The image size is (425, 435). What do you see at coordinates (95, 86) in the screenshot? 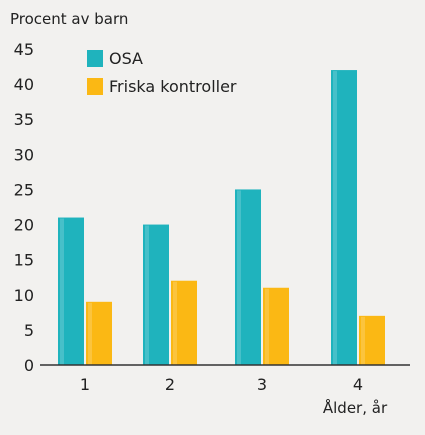
I see `legend-swatch-friska-kontroller` at bounding box center [95, 86].